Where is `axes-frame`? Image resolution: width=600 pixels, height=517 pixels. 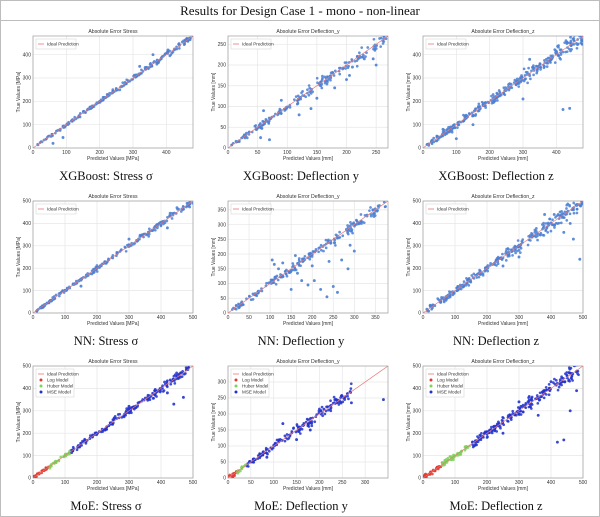 axes-frame is located at coordinates (113, 257).